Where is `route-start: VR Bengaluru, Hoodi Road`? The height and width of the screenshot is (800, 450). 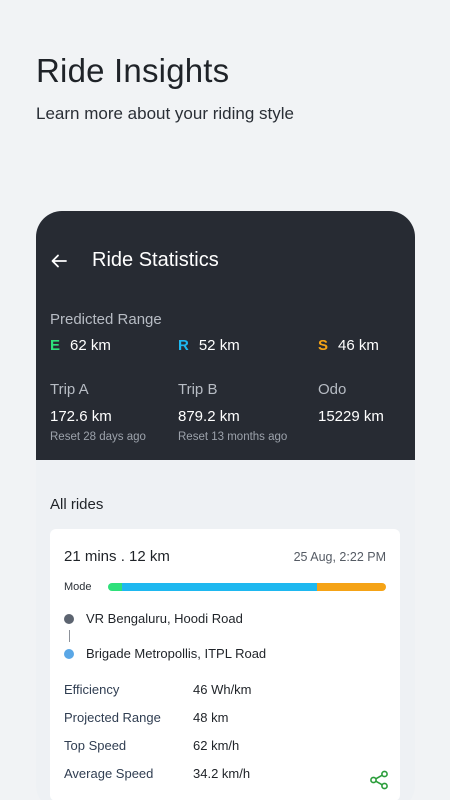 route-start: VR Bengaluru, Hoodi Road is located at coordinates (225, 618).